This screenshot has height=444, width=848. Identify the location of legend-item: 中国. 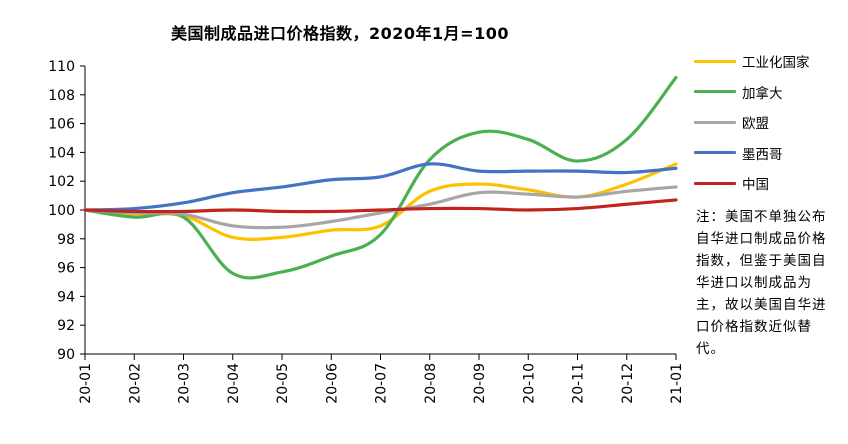
(769, 183).